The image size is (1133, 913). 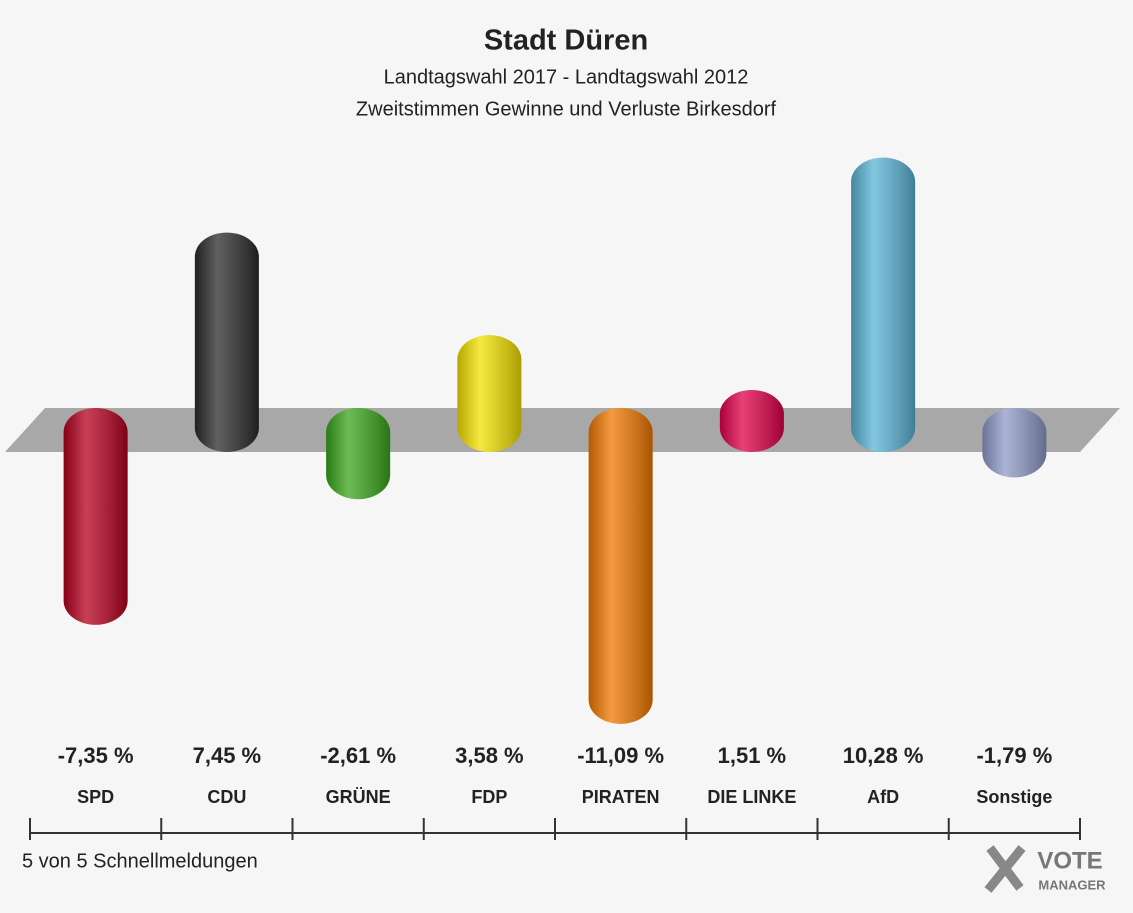 What do you see at coordinates (226, 797) in the screenshot?
I see `x-tick-label: CDU` at bounding box center [226, 797].